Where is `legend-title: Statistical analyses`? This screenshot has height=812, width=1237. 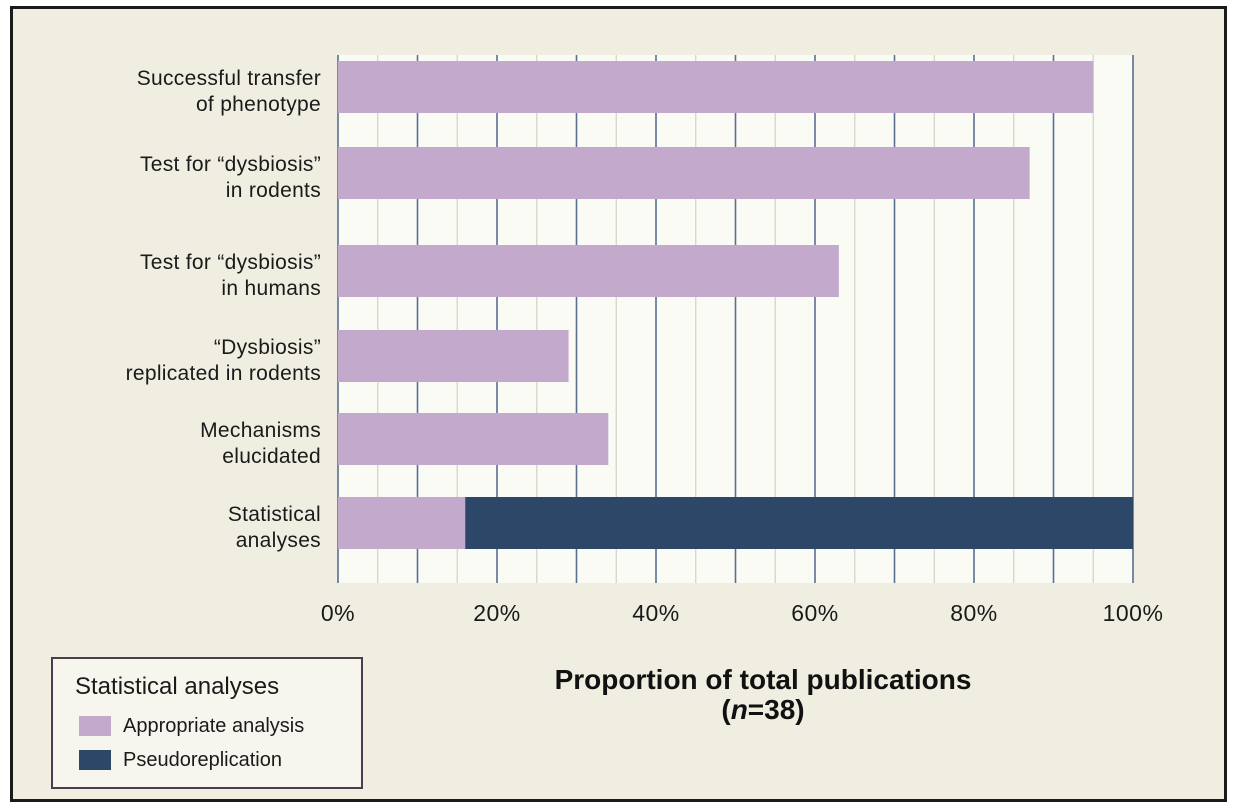
legend-title: Statistical analyses is located at coordinates (177, 686).